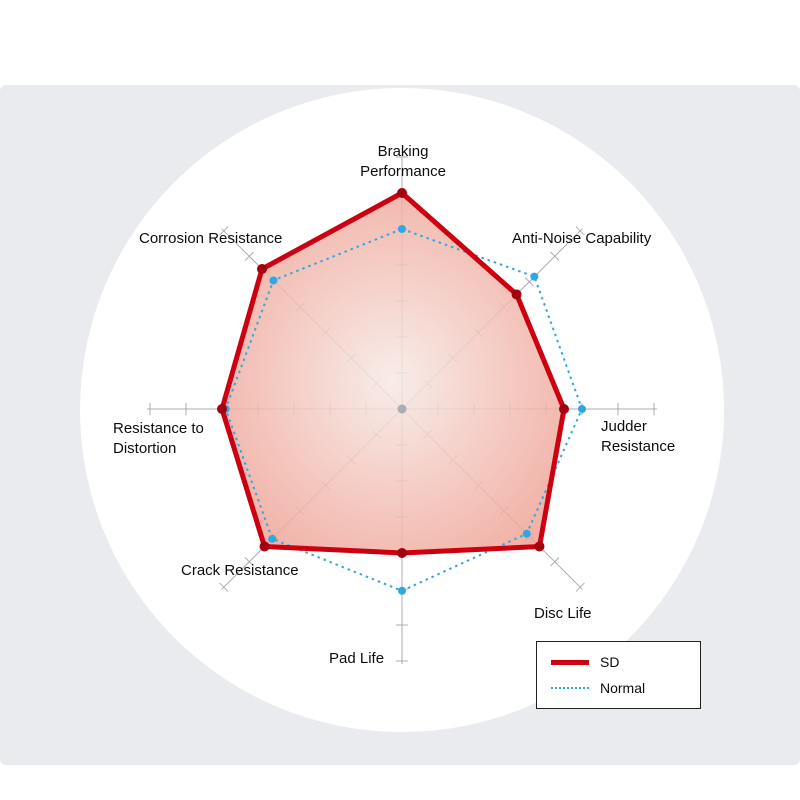  I want to click on center-dot-group, so click(402, 409).